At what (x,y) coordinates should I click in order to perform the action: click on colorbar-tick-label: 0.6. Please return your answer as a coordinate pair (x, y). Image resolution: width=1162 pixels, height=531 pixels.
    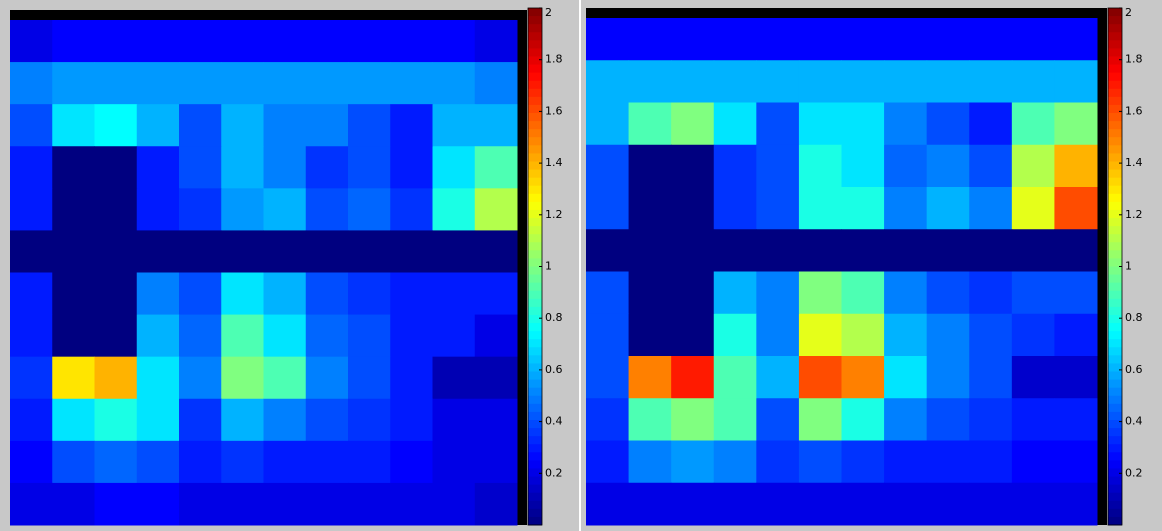
    Looking at the image, I should click on (554, 369).